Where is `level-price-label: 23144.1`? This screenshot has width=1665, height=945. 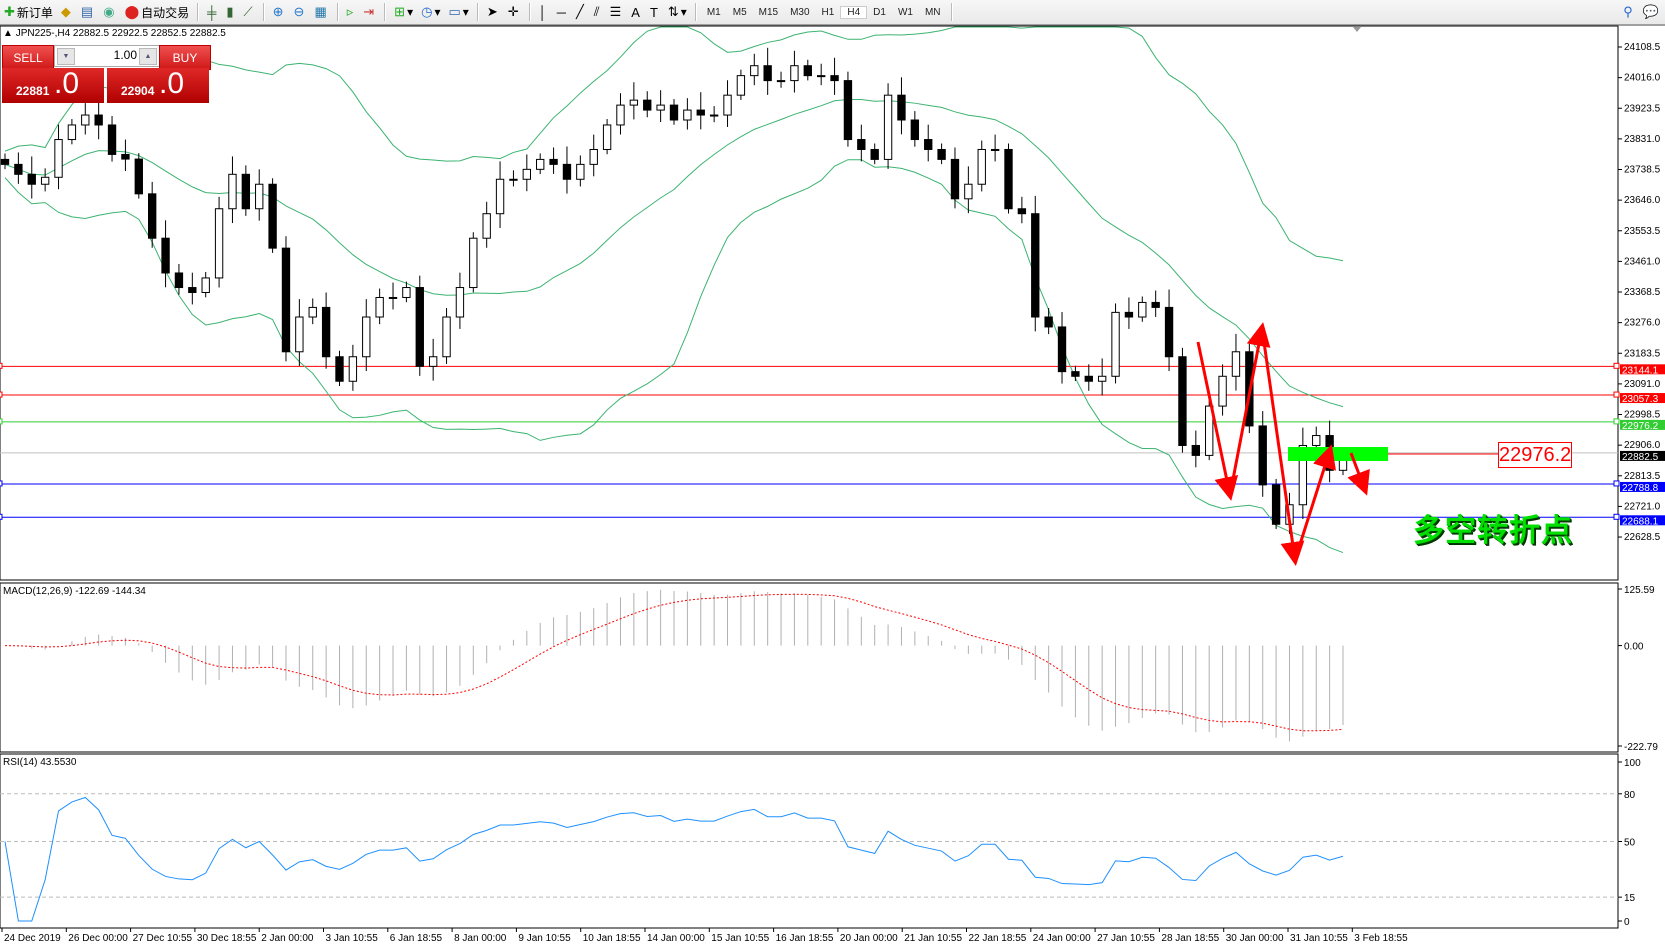 level-price-label: 23144.1 is located at coordinates (1640, 370).